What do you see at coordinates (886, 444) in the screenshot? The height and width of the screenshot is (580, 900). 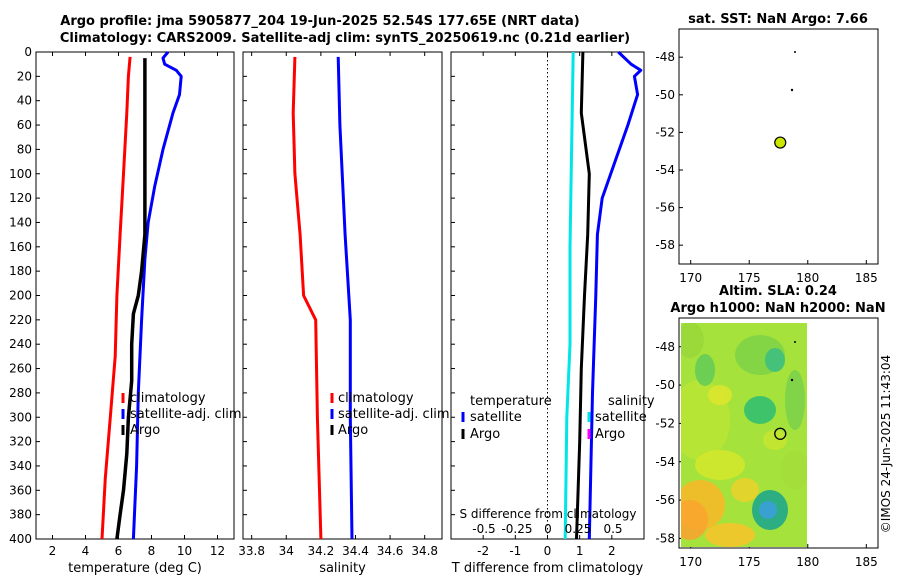 I see `imos-timestamp: ©IMOS 24-Jun-2025 11:43:04` at bounding box center [886, 444].